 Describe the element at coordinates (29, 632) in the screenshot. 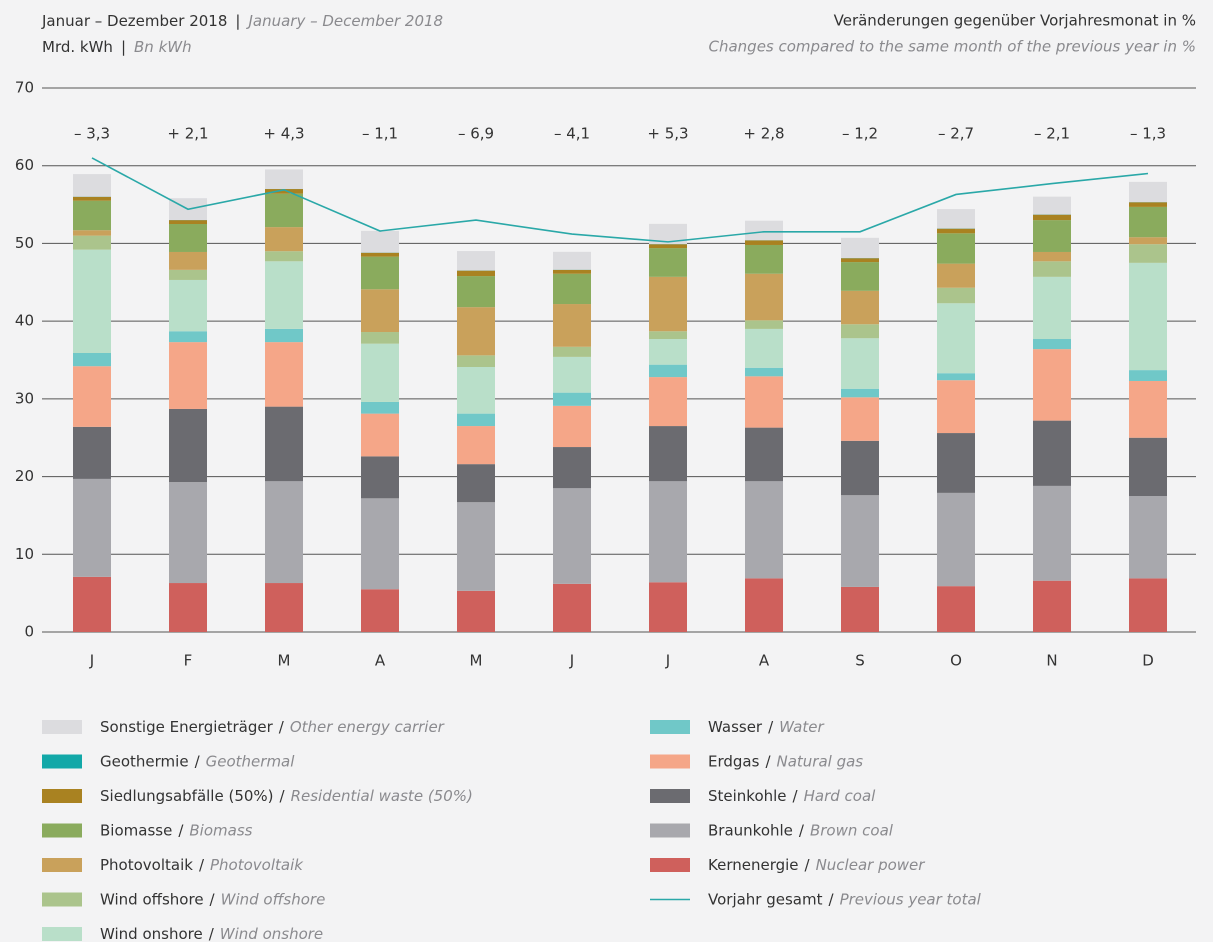

I see `y-tick-label: 0` at that location.